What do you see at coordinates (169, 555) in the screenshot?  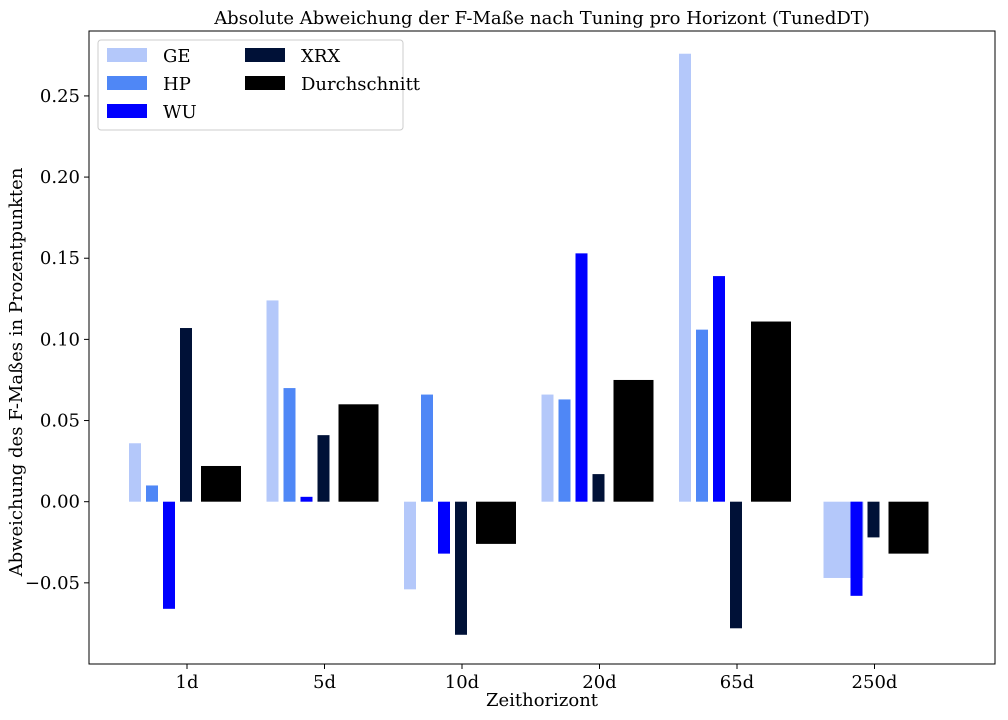 I see `bar-wu-1d` at bounding box center [169, 555].